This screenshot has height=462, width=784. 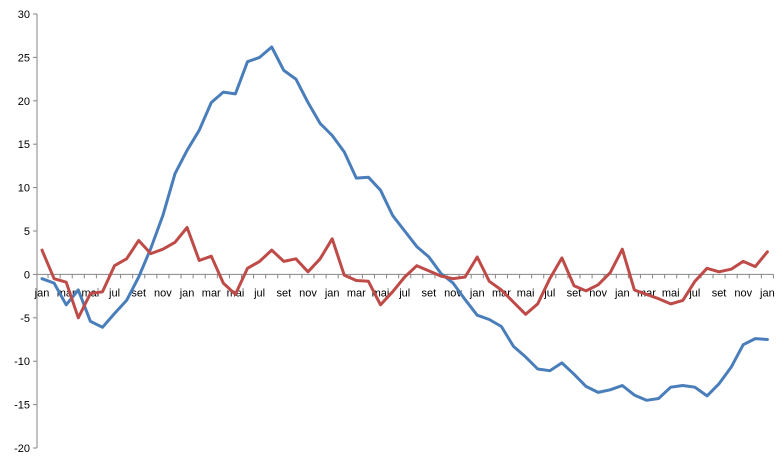 I want to click on y-tick-label: 20, so click(x=24, y=102).